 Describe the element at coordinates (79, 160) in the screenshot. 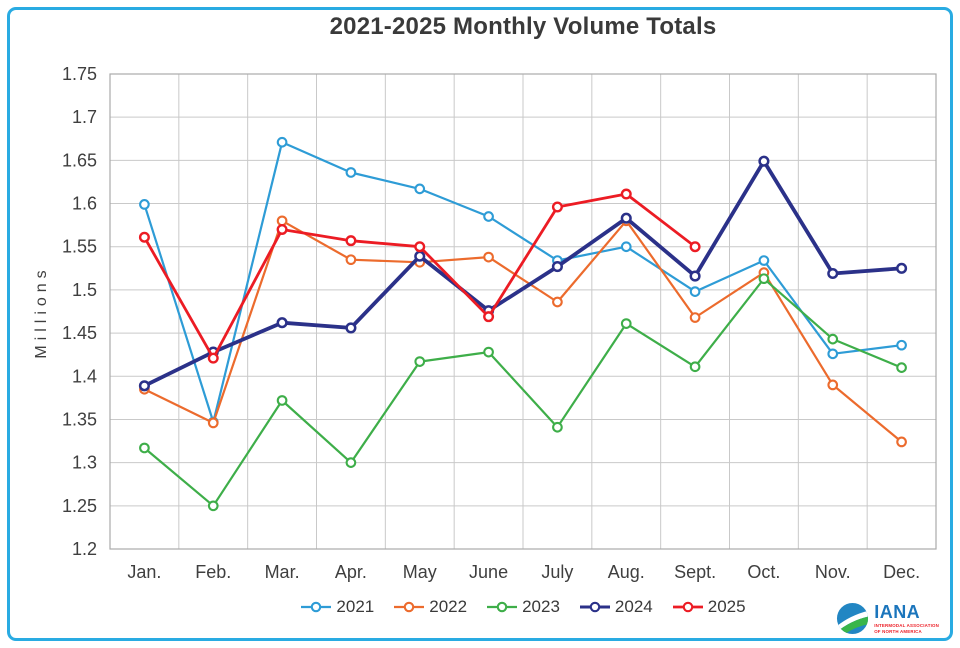

I see `y-tick-label: 1.65` at that location.